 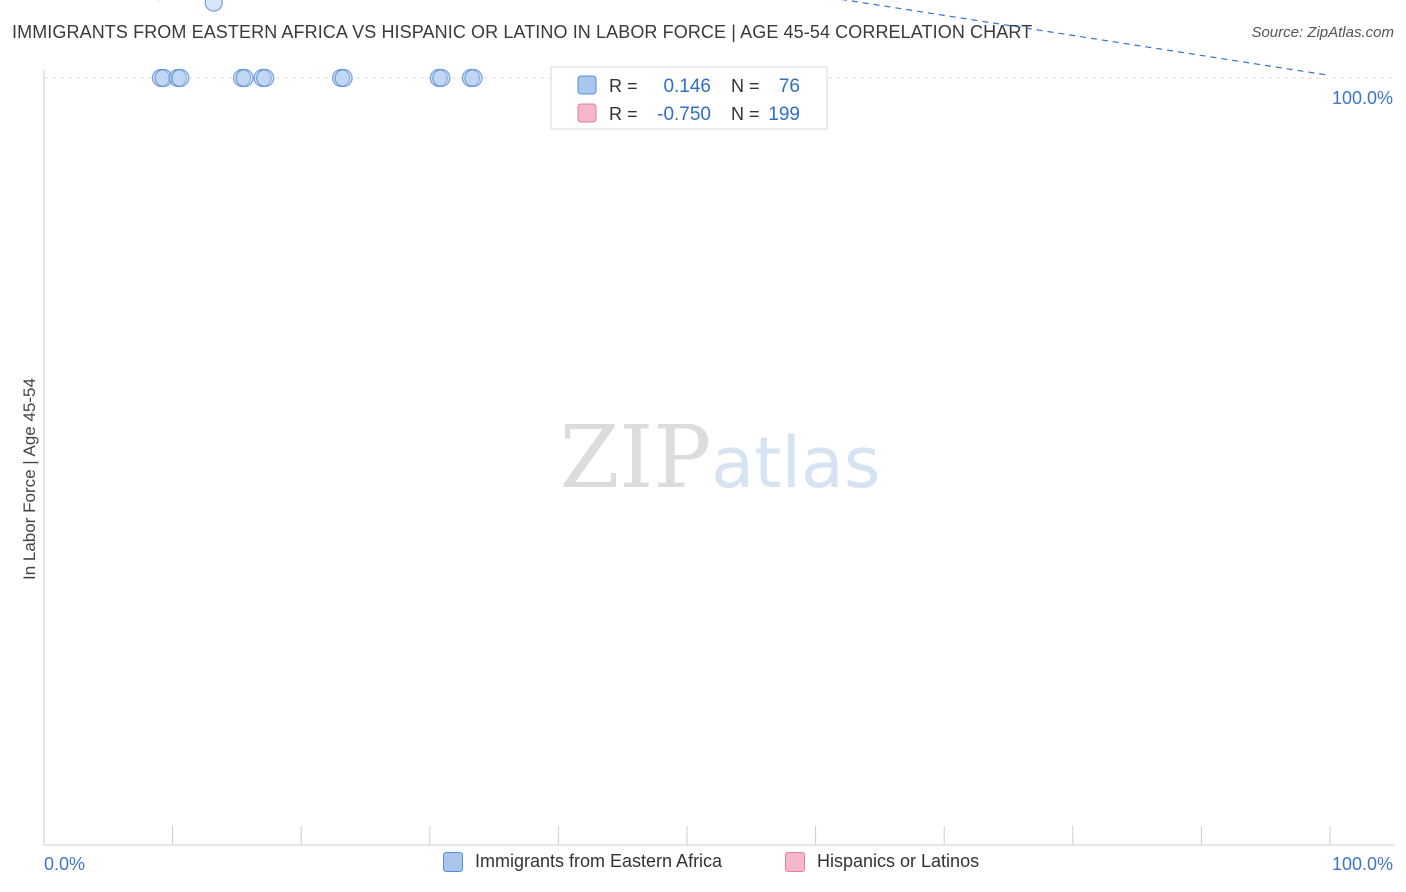 What do you see at coordinates (745, 114) in the screenshot?
I see `legend-n-label-2: N =` at bounding box center [745, 114].